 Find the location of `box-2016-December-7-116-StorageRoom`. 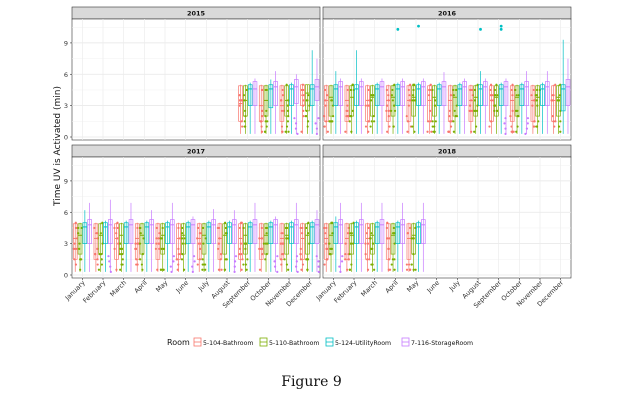

box-2016-December-7-116-StorageRoom is located at coordinates (568, 96).